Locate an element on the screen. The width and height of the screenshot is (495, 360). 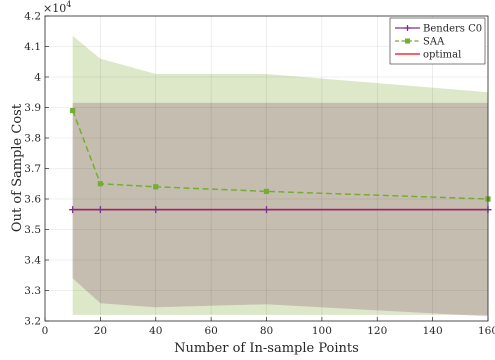
legend-item-saa: SAA is located at coordinates (420, 42).